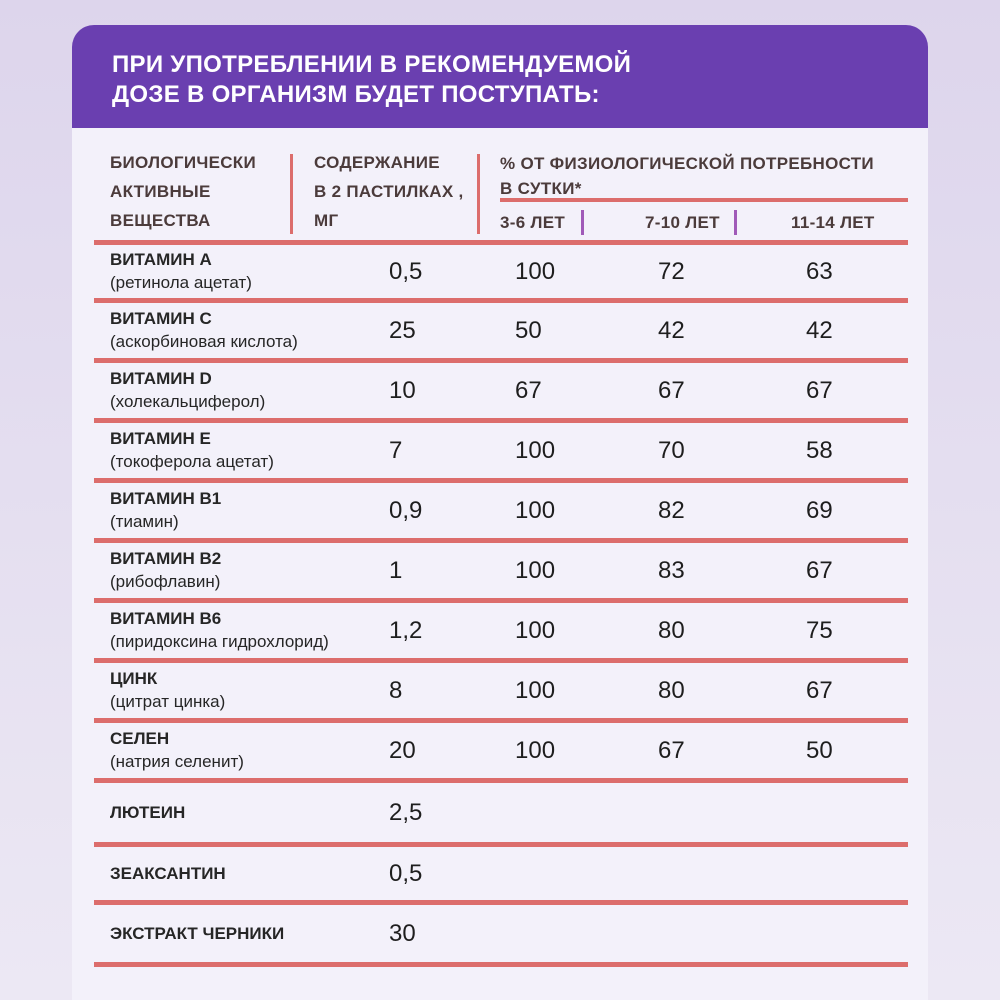  I want to click on percent-7-10-value: 80, so click(671, 630).